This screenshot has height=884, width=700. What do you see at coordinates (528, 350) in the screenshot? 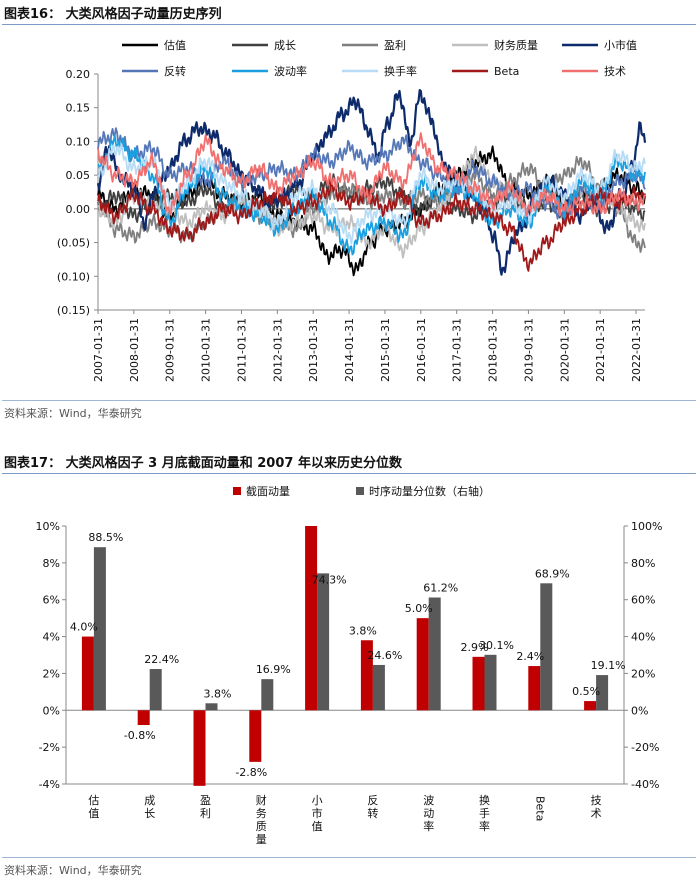
I see `x-tick-label: 2019-01-31` at bounding box center [528, 350].